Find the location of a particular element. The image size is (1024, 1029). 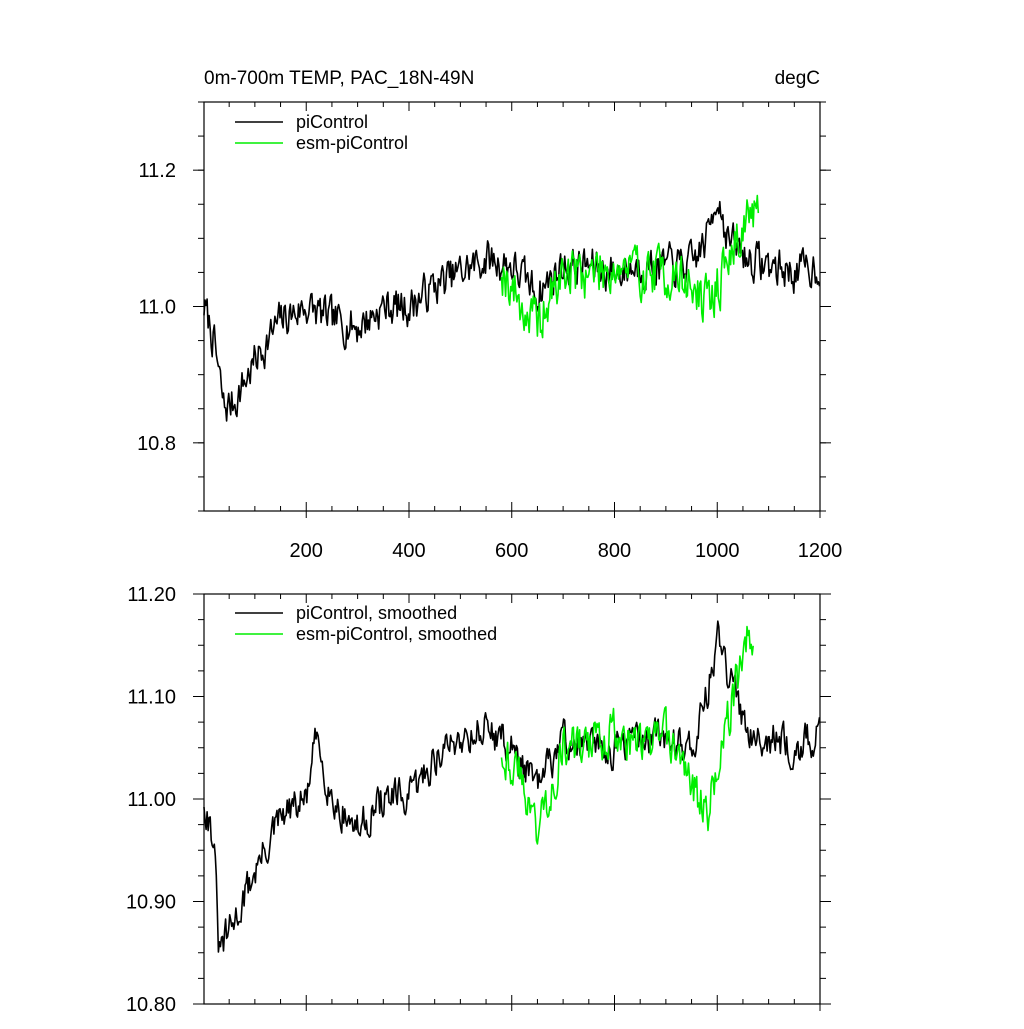

x-tick-label: 1200 is located at coordinates (820, 551).